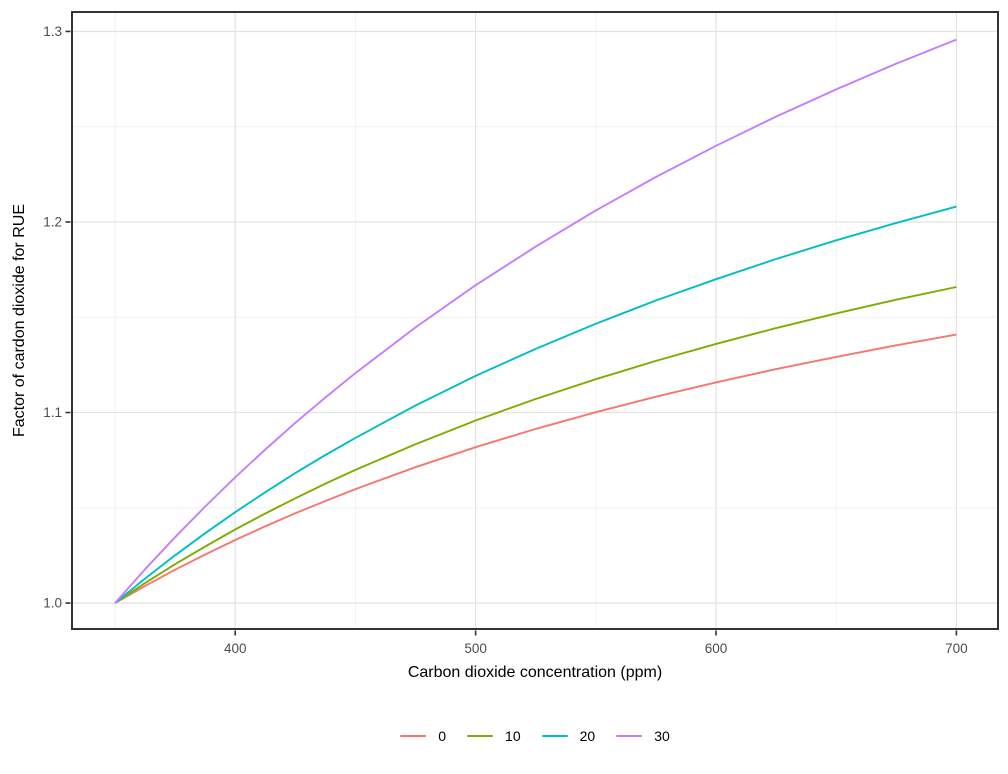 This screenshot has width=1008, height=774. What do you see at coordinates (535, 672) in the screenshot?
I see `x-axis-title: Carbon dioxide concentration (ppm)` at bounding box center [535, 672].